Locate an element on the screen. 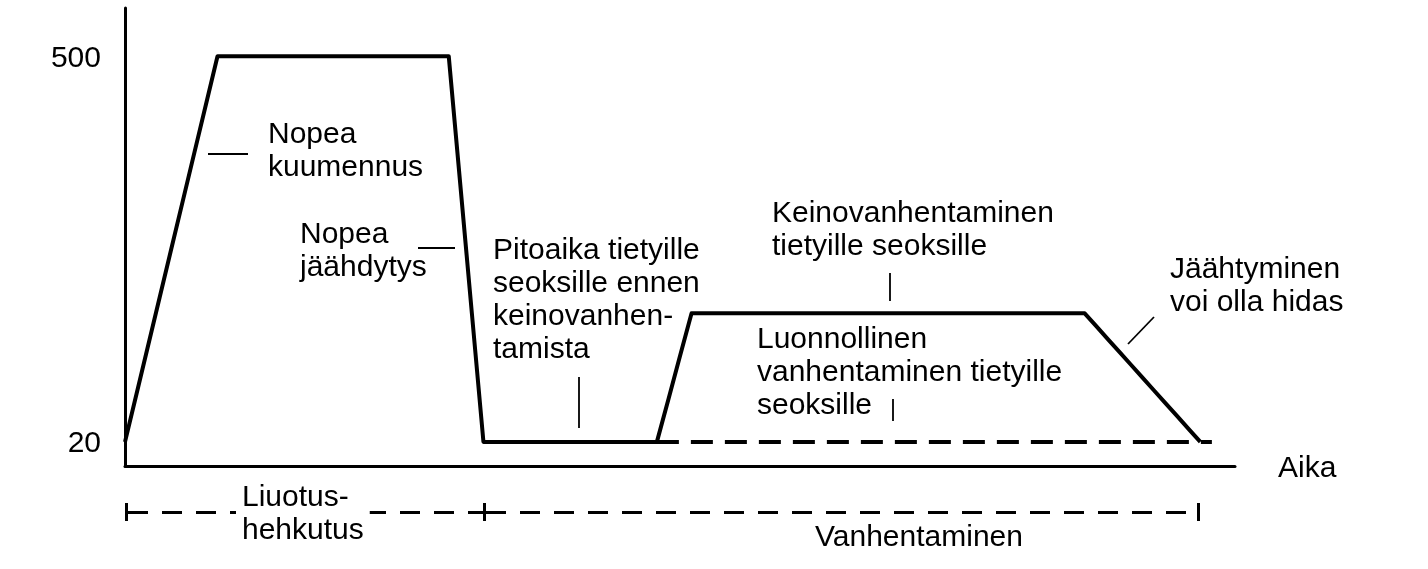  y-tick-label: 20 is located at coordinates (84, 442).